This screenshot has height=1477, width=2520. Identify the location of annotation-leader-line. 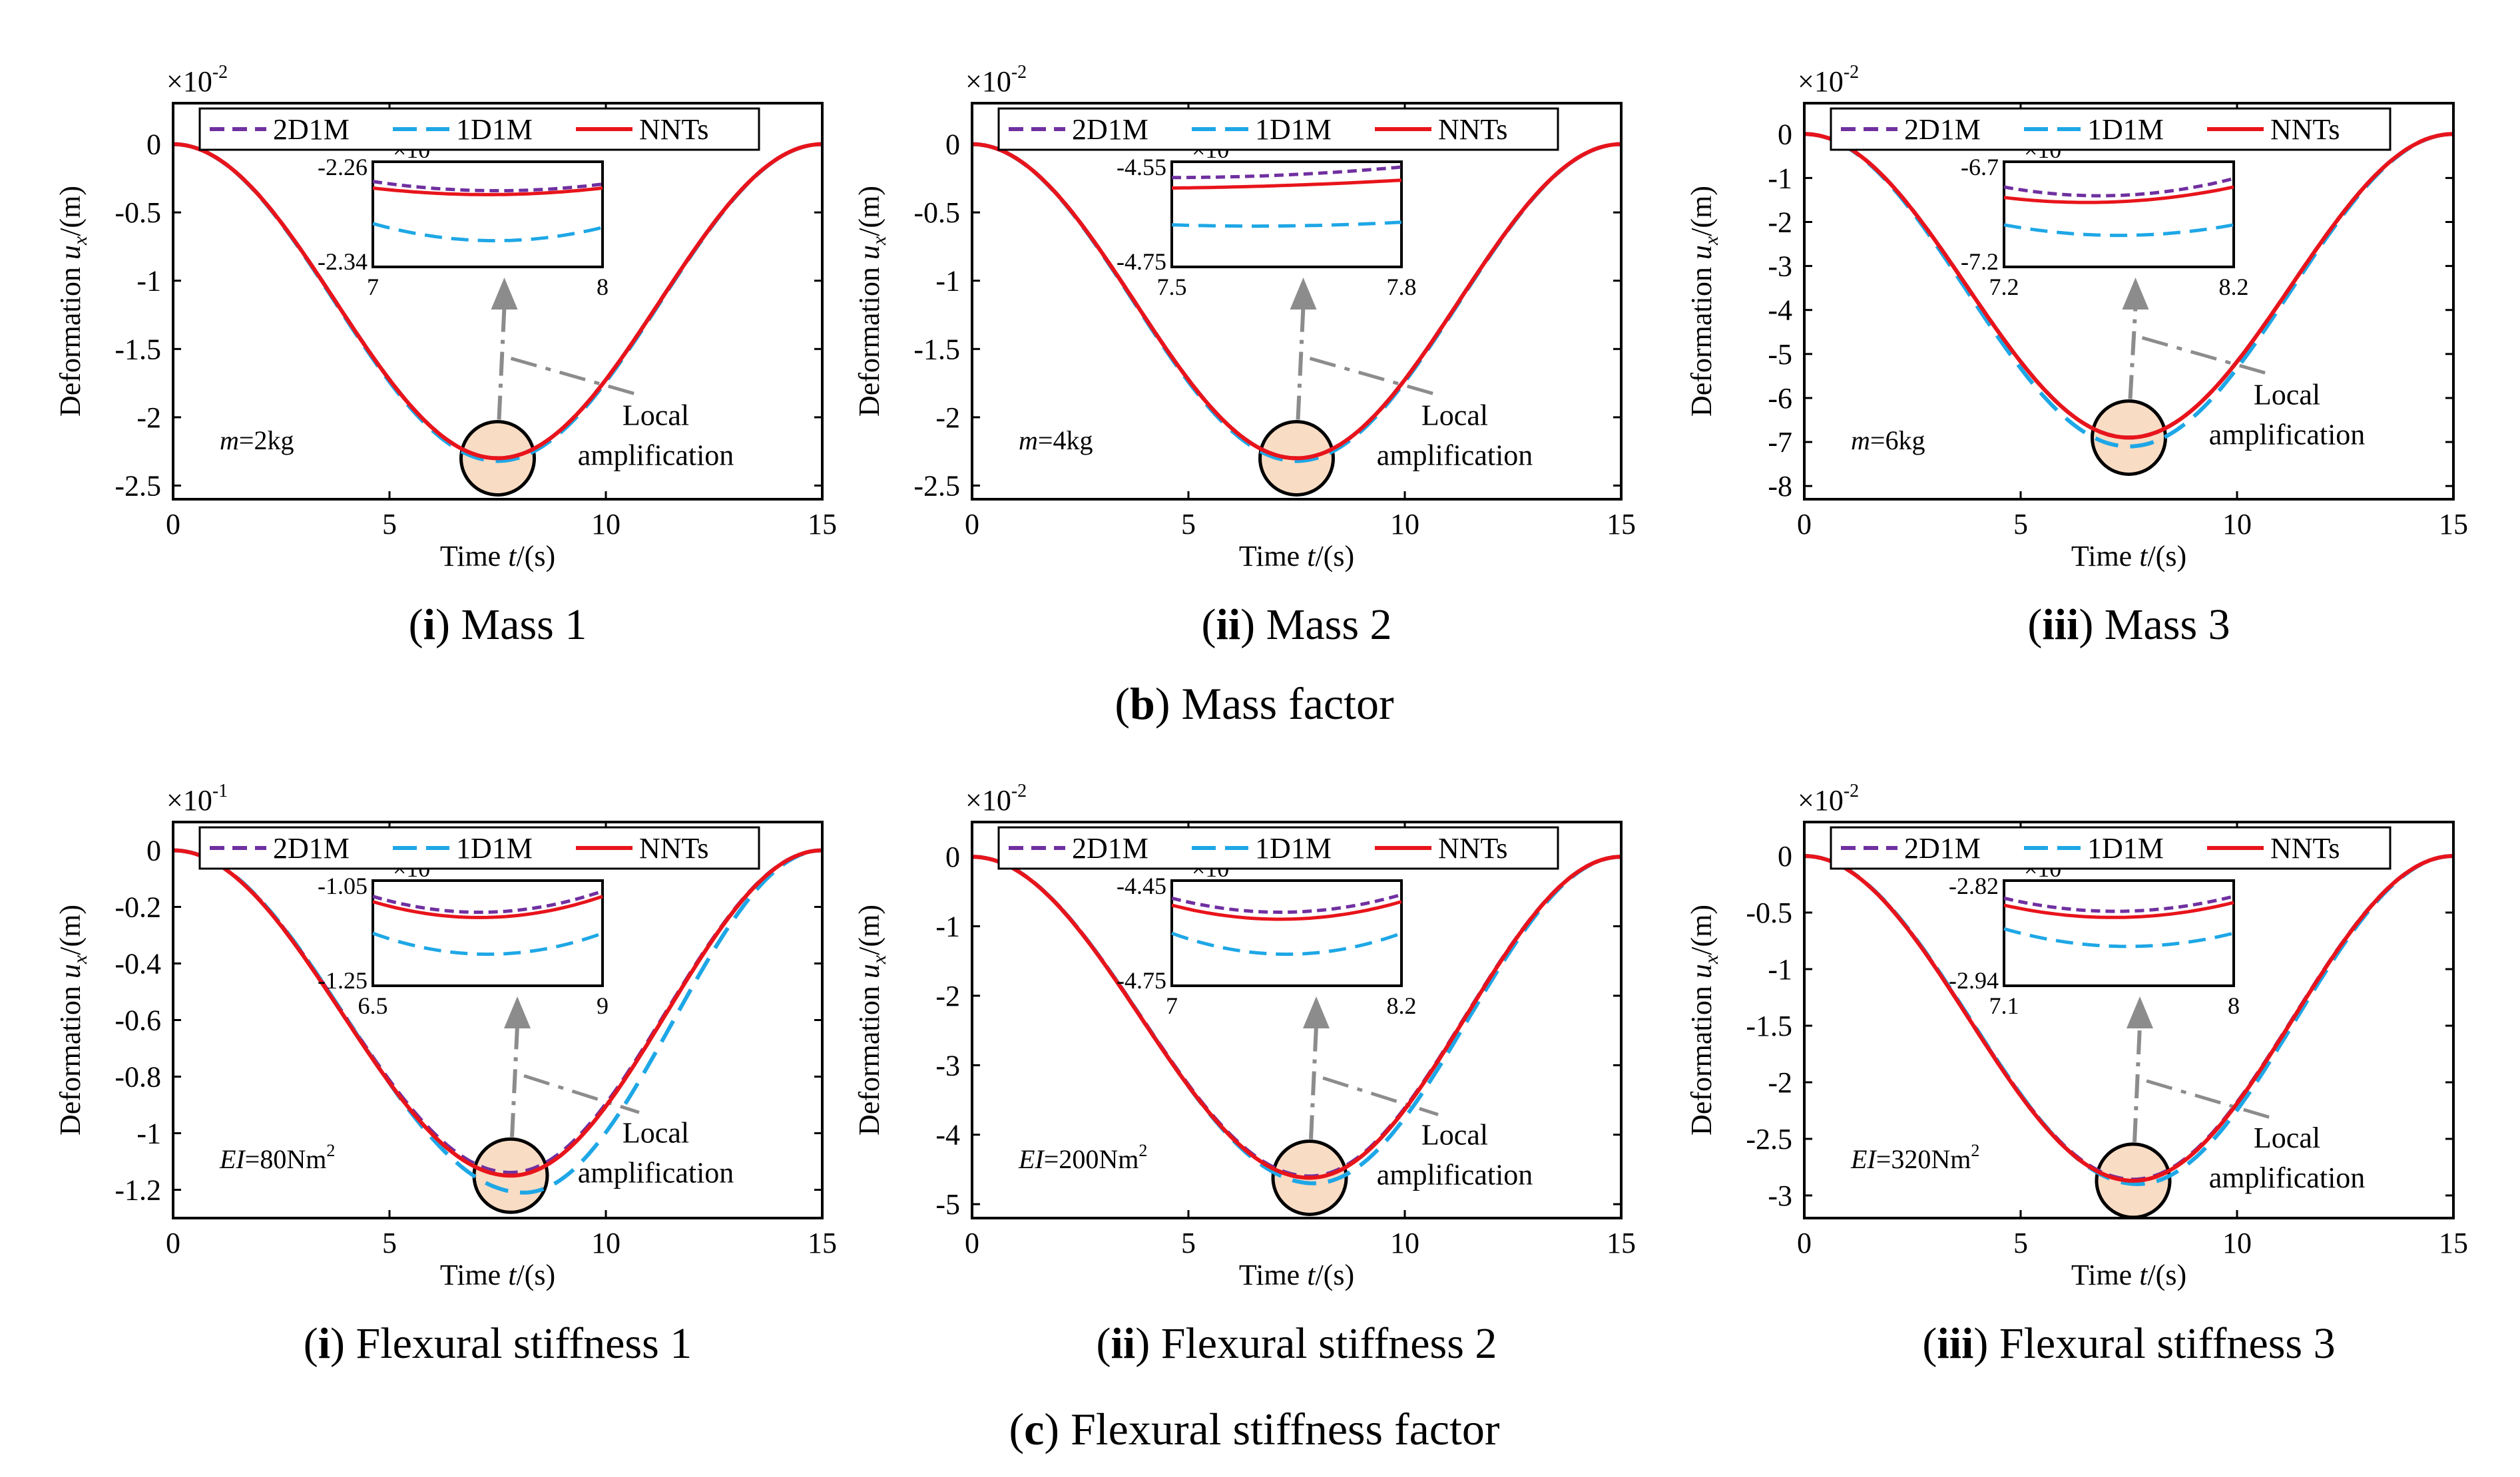
(575, 377).